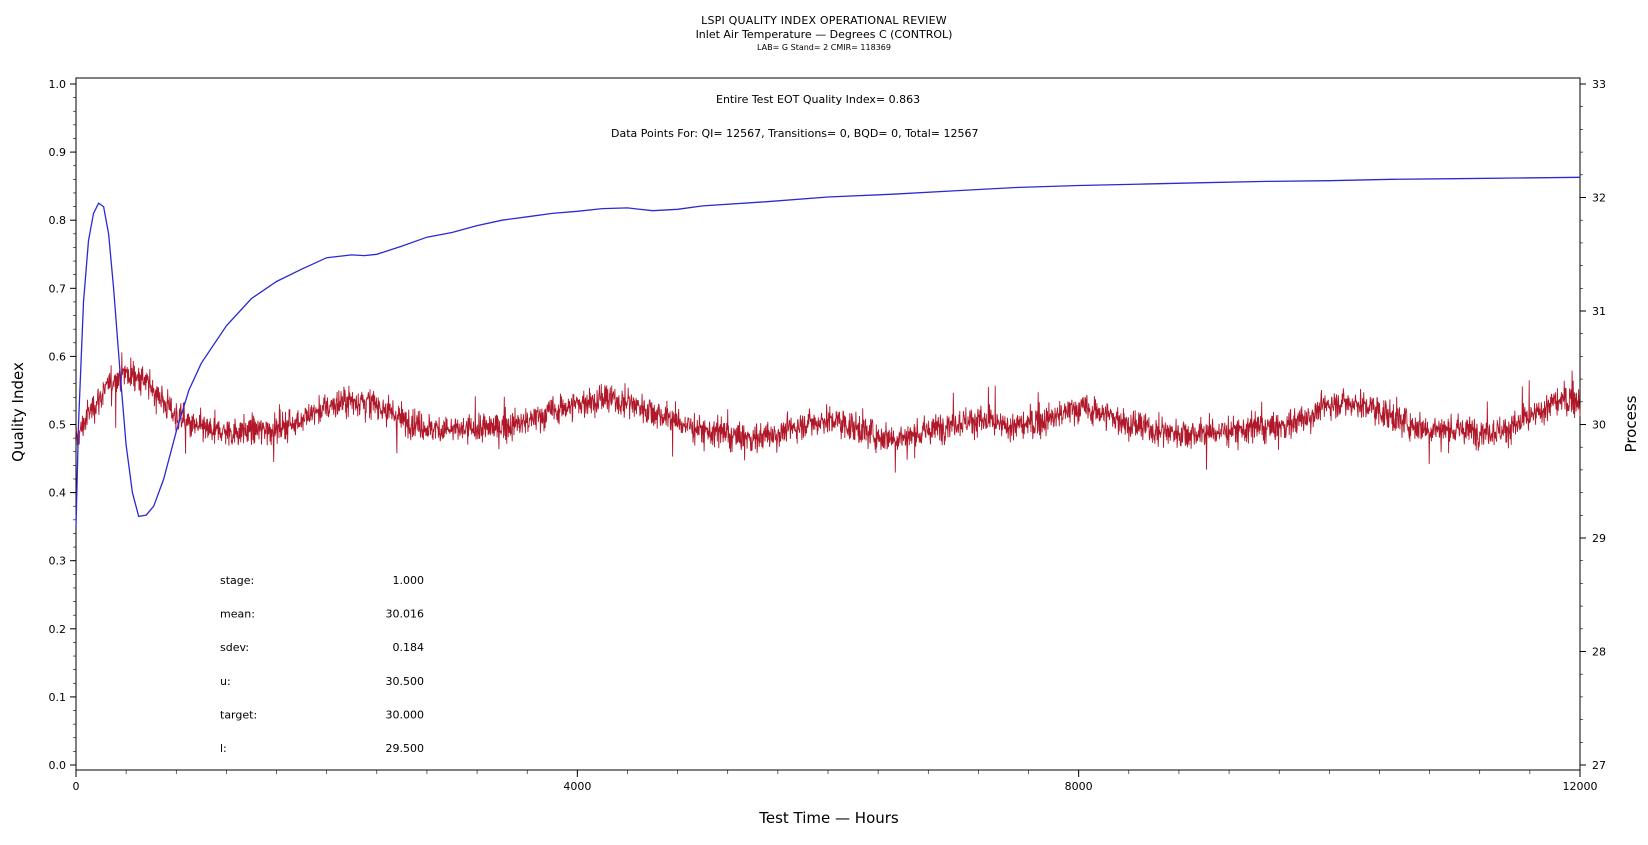 This screenshot has width=1648, height=845. Describe the element at coordinates (577, 786) in the screenshot. I see `x-tick-label: 4000` at that location.